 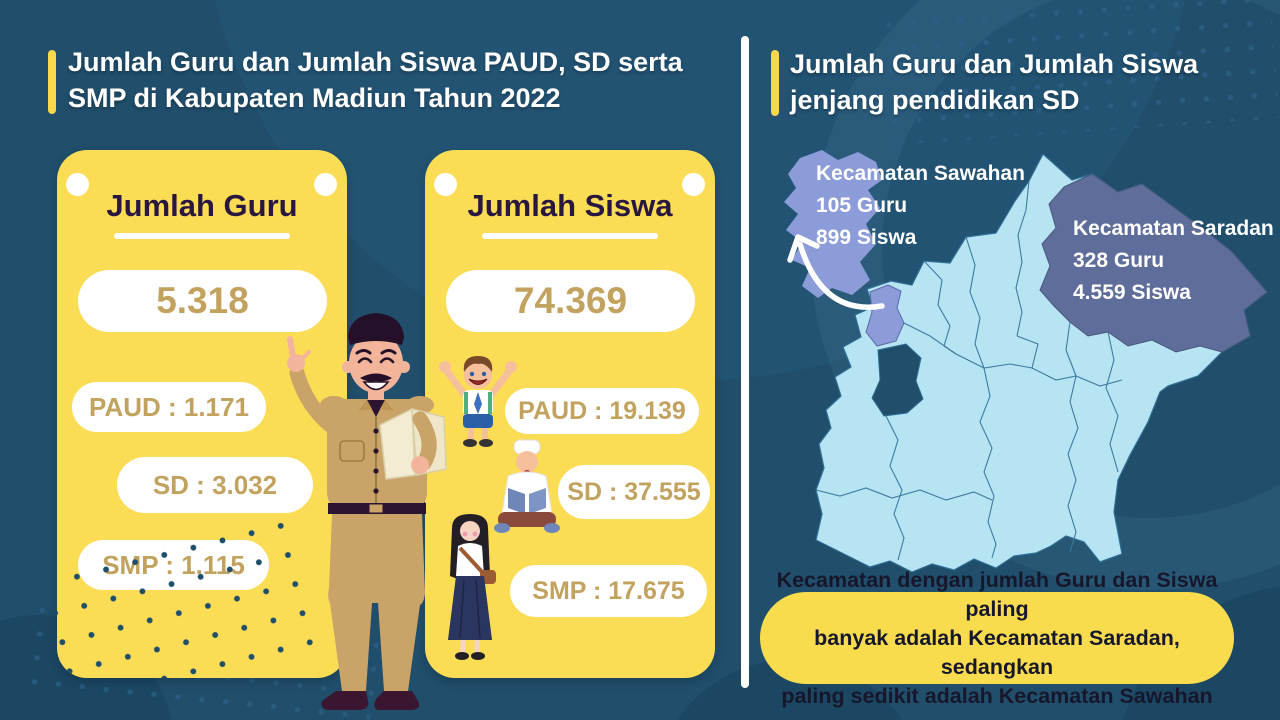 I want to click on saradan-label-name: Kecamatan Saradan, so click(x=1173, y=228).